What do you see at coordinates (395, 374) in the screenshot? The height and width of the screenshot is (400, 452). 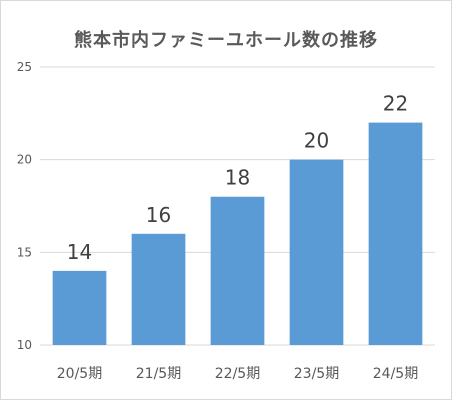 I see `x-tick-label: 24/5期` at bounding box center [395, 374].